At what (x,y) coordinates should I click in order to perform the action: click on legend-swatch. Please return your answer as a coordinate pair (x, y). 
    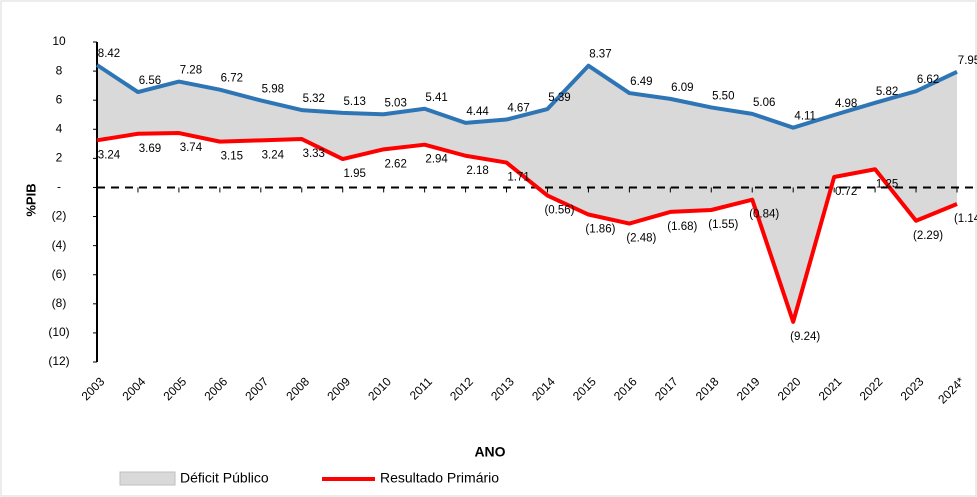
    Looking at the image, I should click on (147, 478).